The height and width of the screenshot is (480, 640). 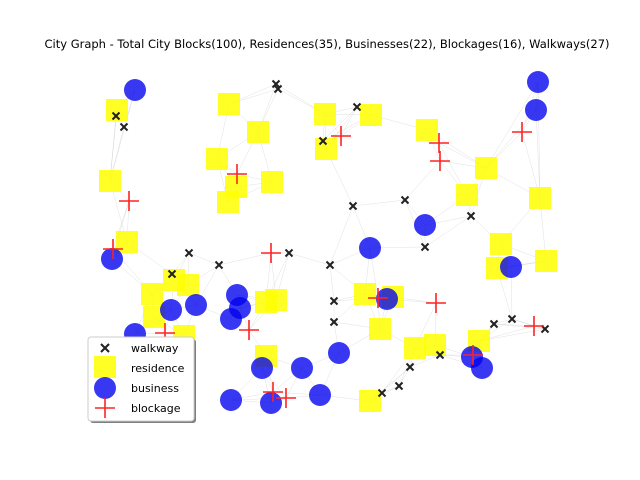 I want to click on legend: walkway residence business blockage, so click(x=141, y=379).